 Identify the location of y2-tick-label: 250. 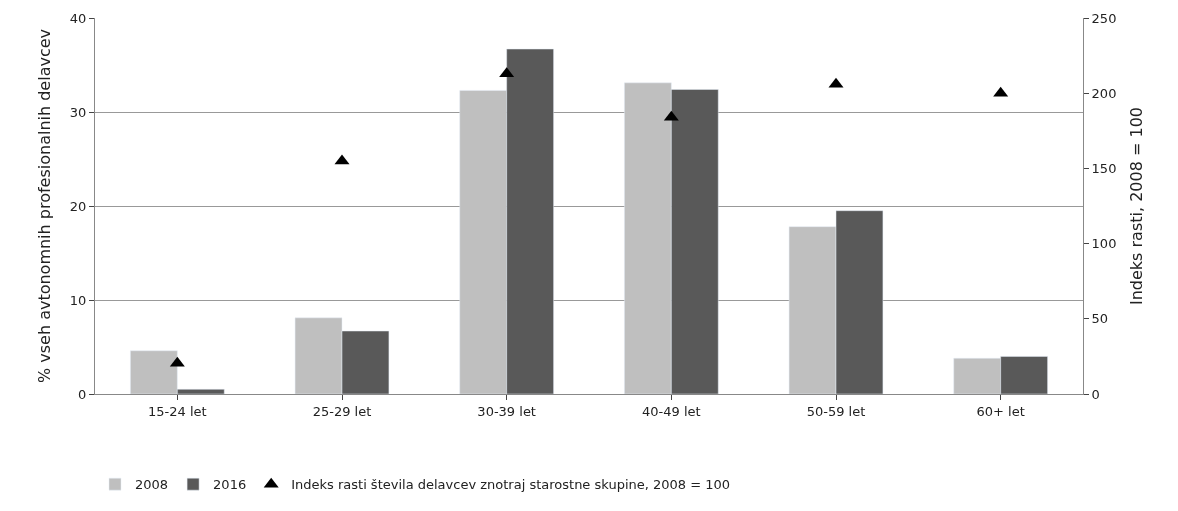
(1104, 18).